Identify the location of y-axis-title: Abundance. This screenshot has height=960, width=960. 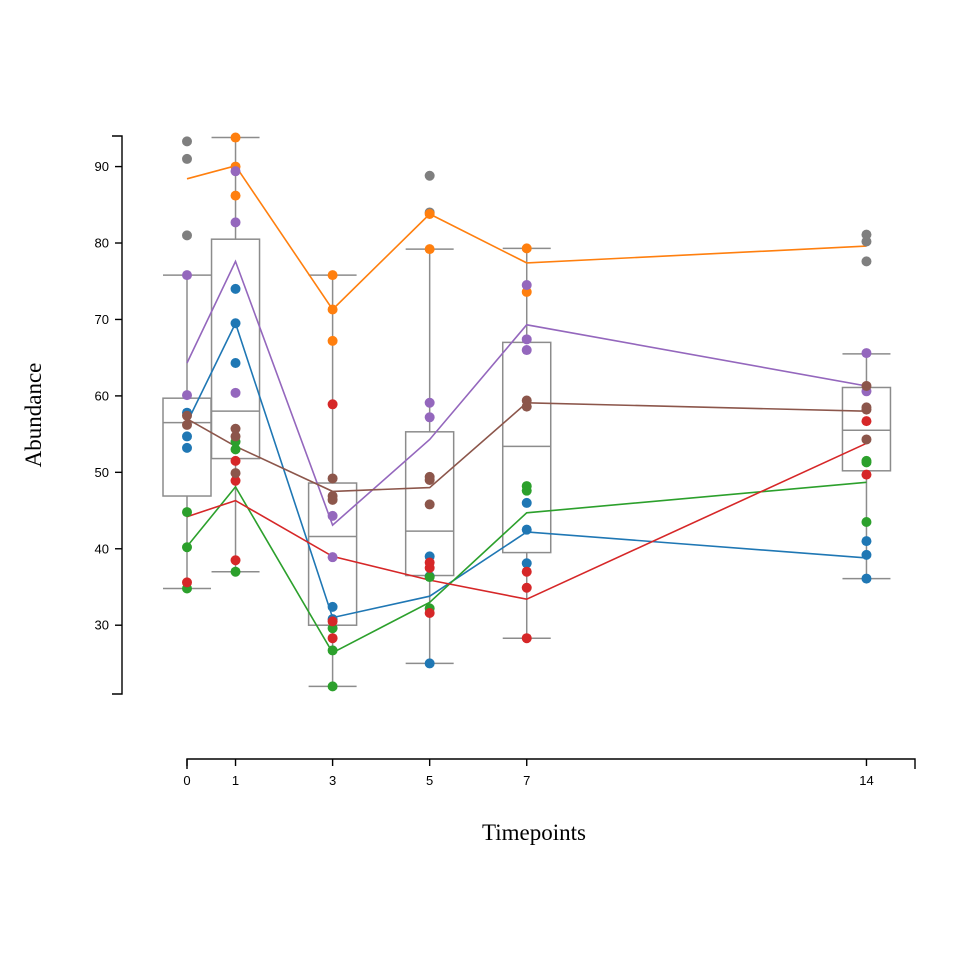
(33, 415).